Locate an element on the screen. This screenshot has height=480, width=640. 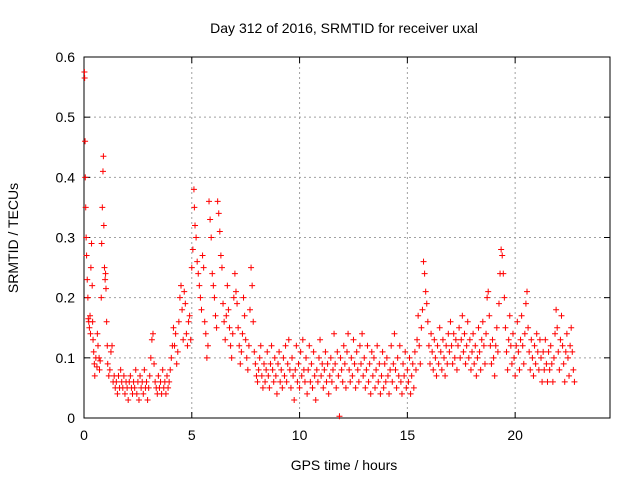
y-tick-label: 0.1 is located at coordinates (66, 358).